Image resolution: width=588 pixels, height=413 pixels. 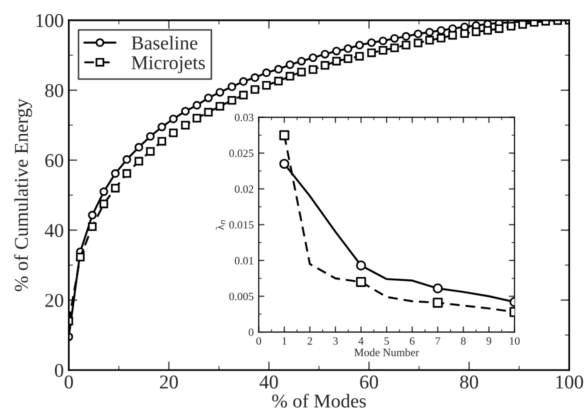 What do you see at coordinates (54, 301) in the screenshot?
I see `y-tick-label: 20` at bounding box center [54, 301].